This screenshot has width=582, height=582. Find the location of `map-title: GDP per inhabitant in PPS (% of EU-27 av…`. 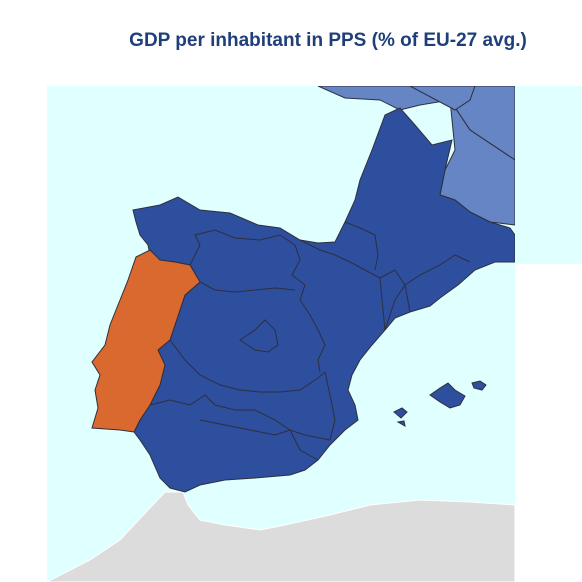

map-title: GDP per inhabitant in PPS (% of EU-27 av… is located at coordinates (328, 40).